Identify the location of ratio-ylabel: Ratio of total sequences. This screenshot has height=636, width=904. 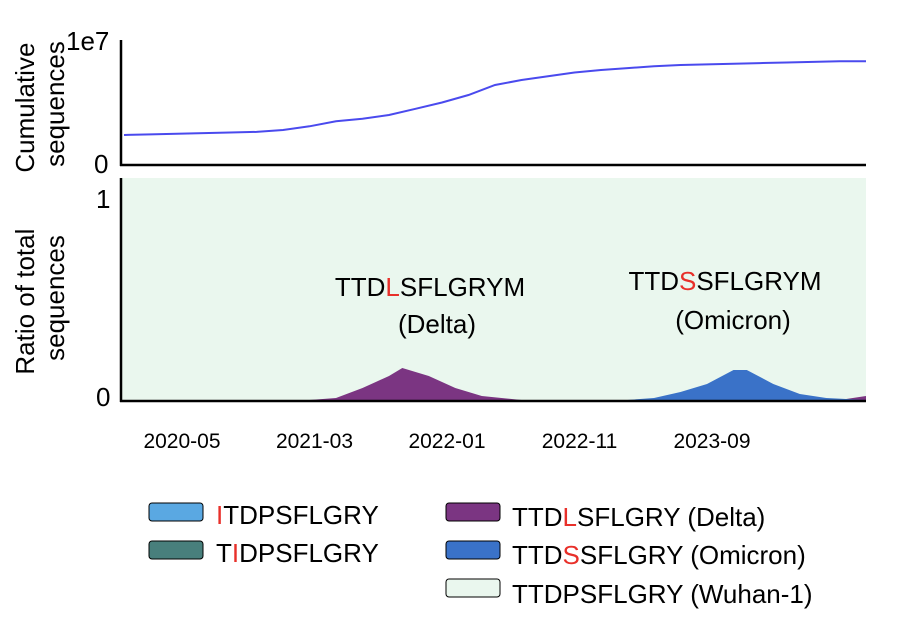
(40, 297).